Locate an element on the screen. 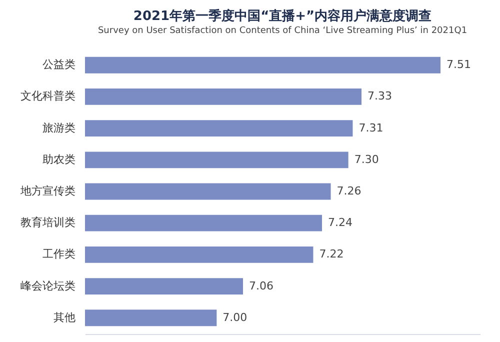 The height and width of the screenshot is (342, 500). data-label: 7.33 is located at coordinates (380, 96).